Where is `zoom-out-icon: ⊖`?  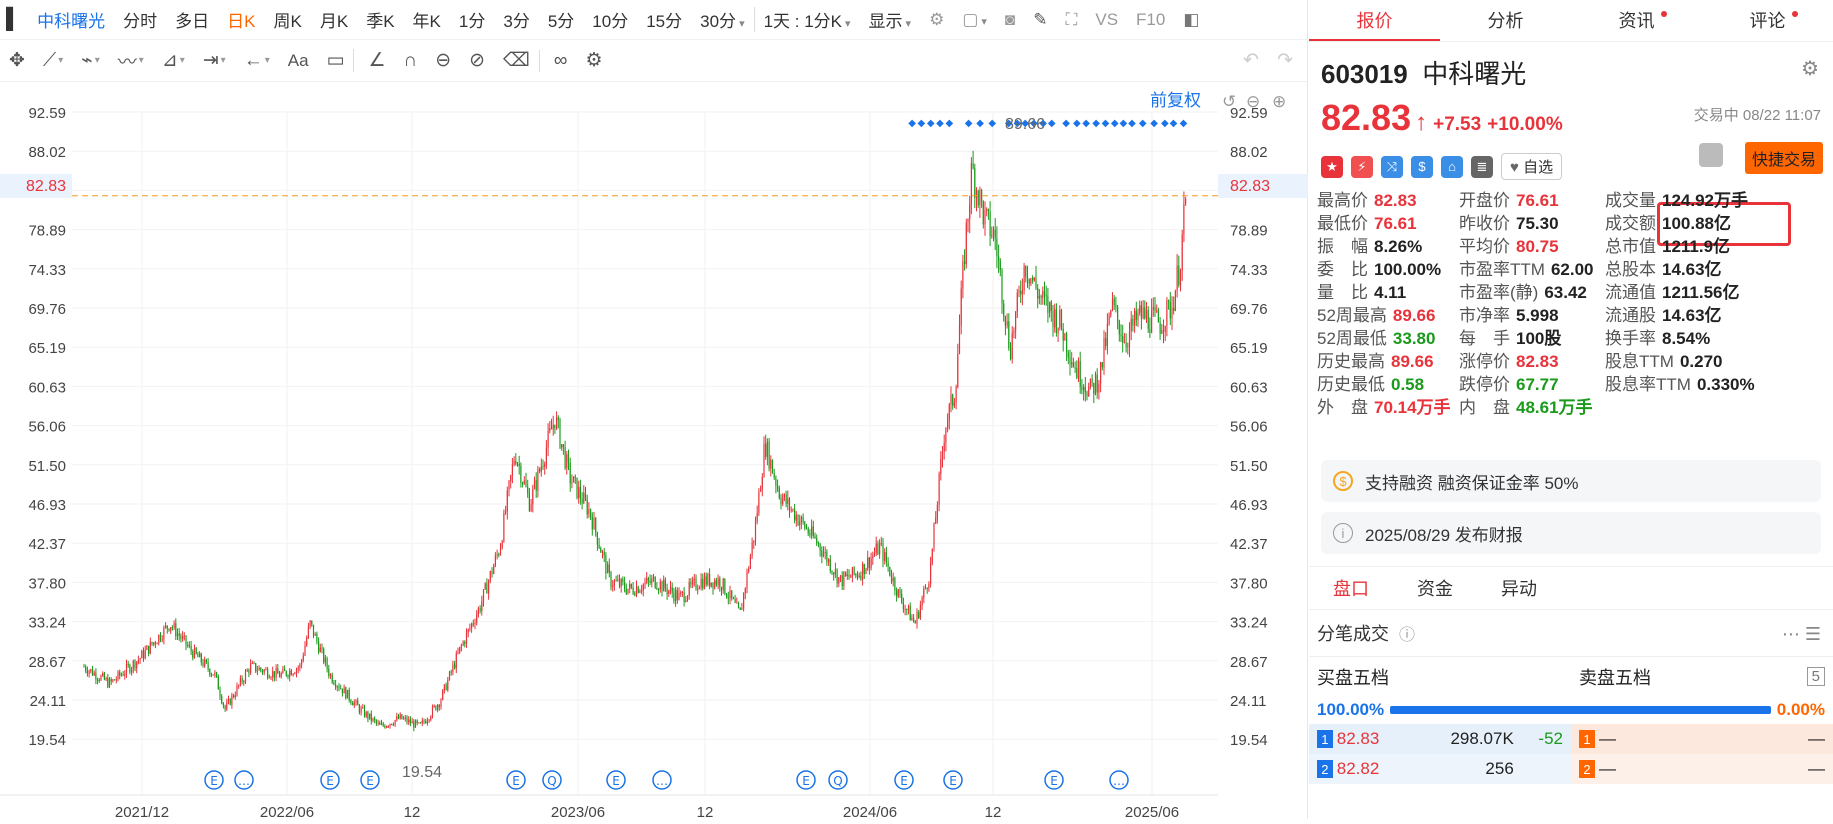 zoom-out-icon: ⊖ is located at coordinates (1253, 102).